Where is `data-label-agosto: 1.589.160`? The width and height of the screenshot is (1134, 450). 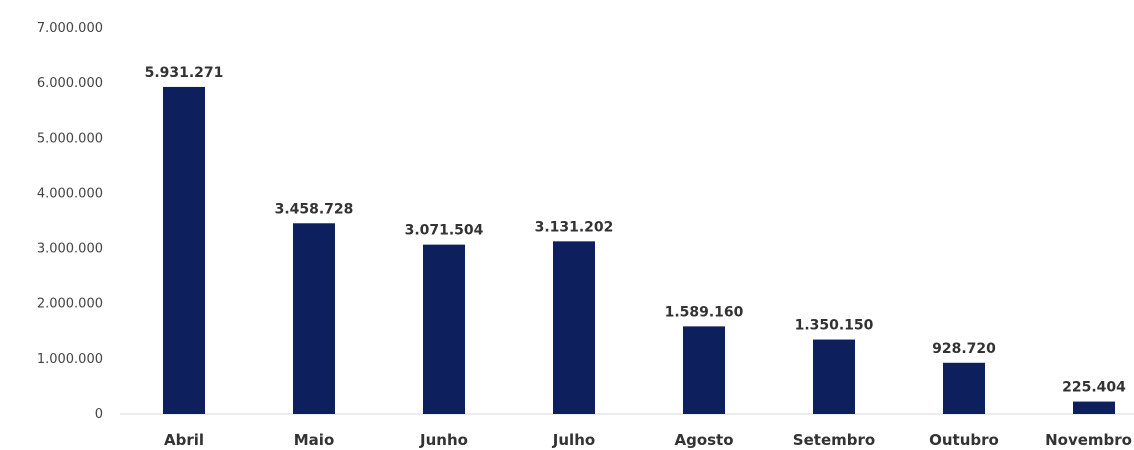 data-label-agosto: 1.589.160 is located at coordinates (704, 312).